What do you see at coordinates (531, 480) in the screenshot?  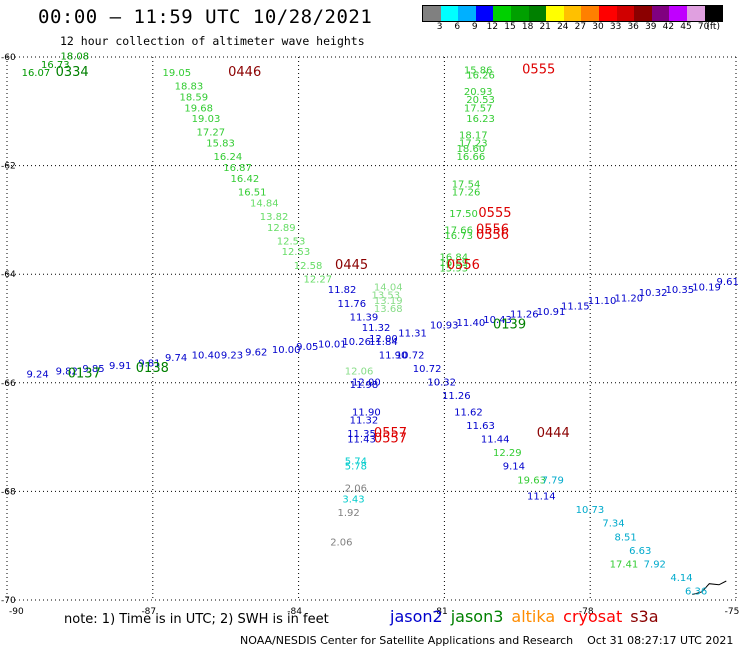 I see `wave-height-label: 19.63` at bounding box center [531, 480].